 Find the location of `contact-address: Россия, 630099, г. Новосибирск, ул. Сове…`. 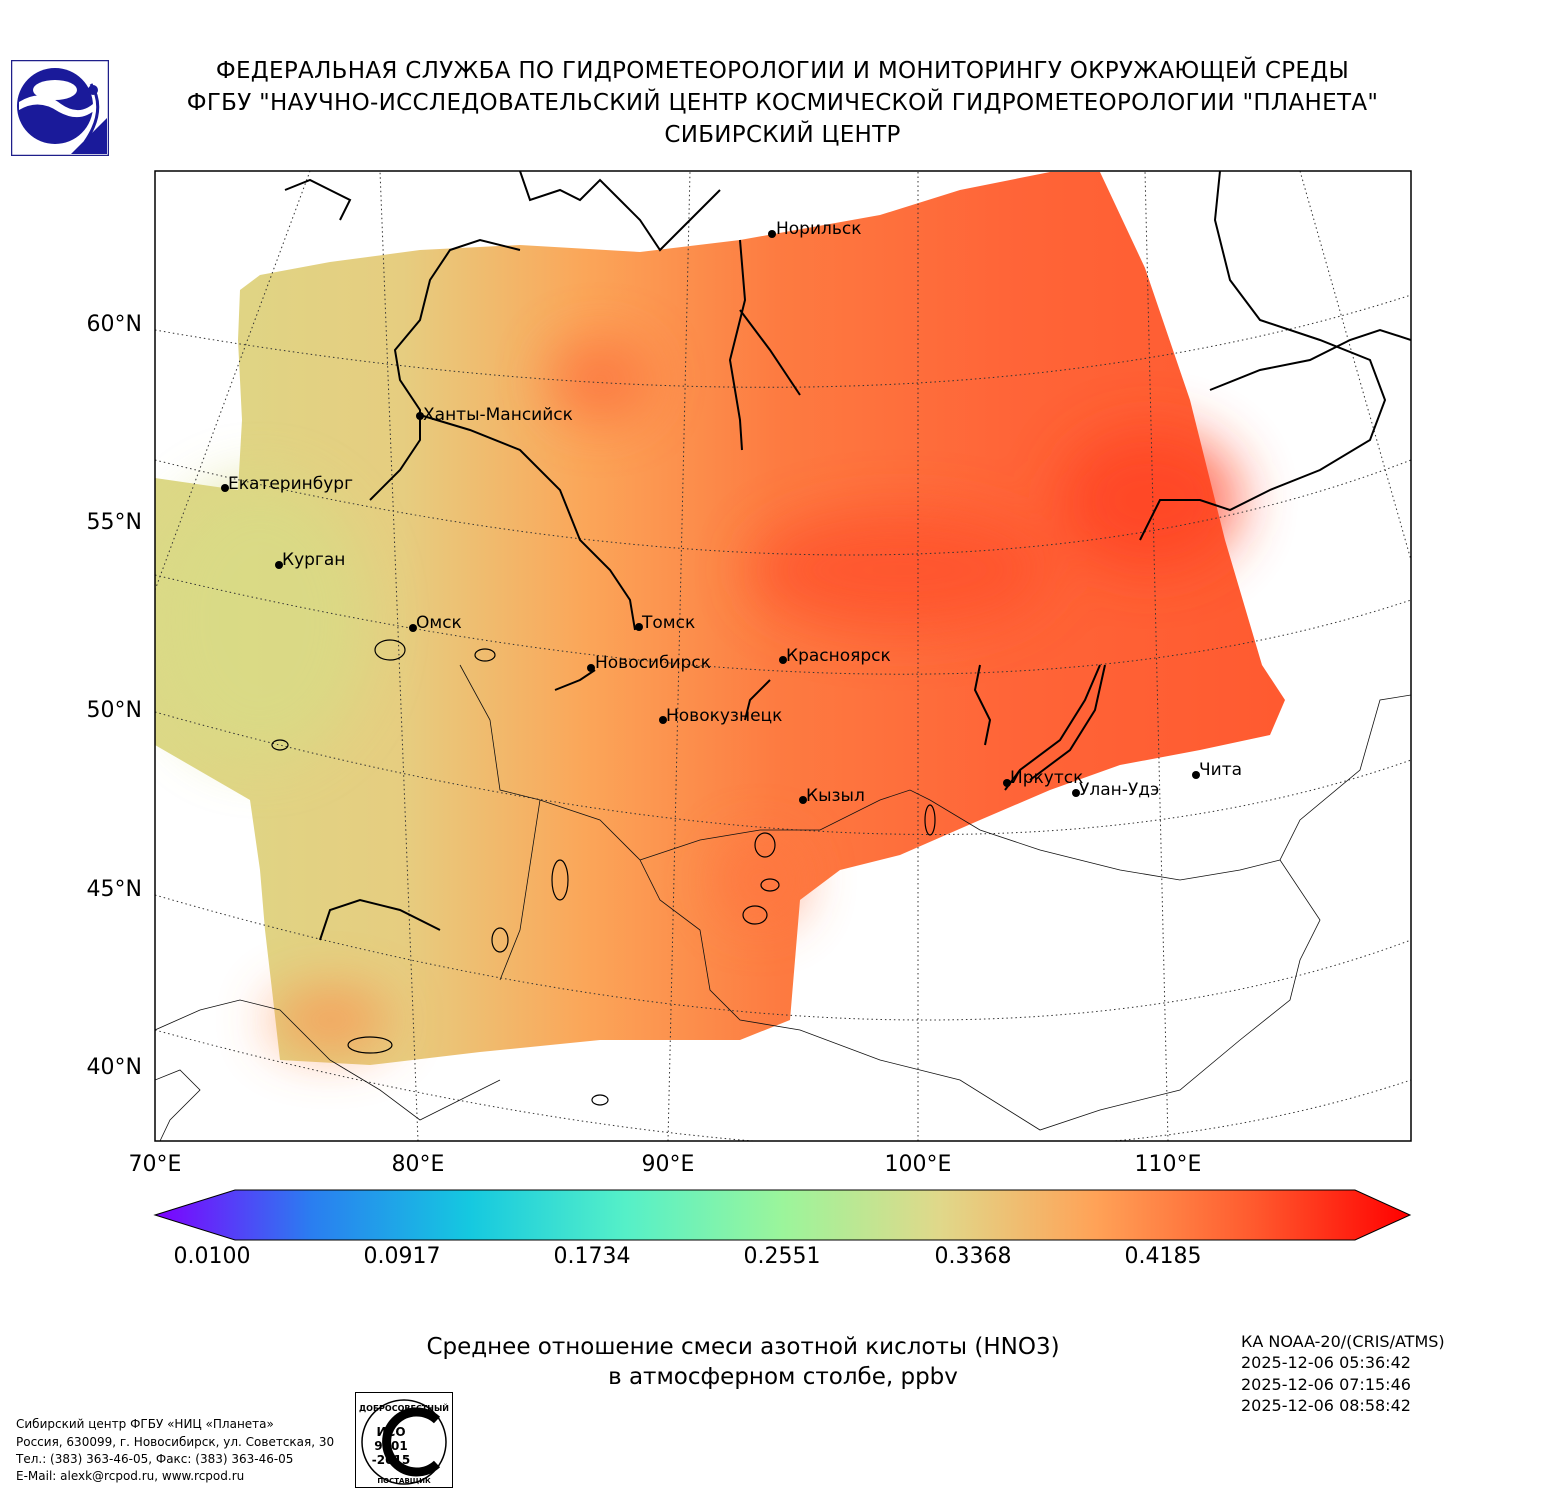

contact-address: Россия, 630099, г. Новосибирск, ул. Сове… is located at coordinates (175, 1442).